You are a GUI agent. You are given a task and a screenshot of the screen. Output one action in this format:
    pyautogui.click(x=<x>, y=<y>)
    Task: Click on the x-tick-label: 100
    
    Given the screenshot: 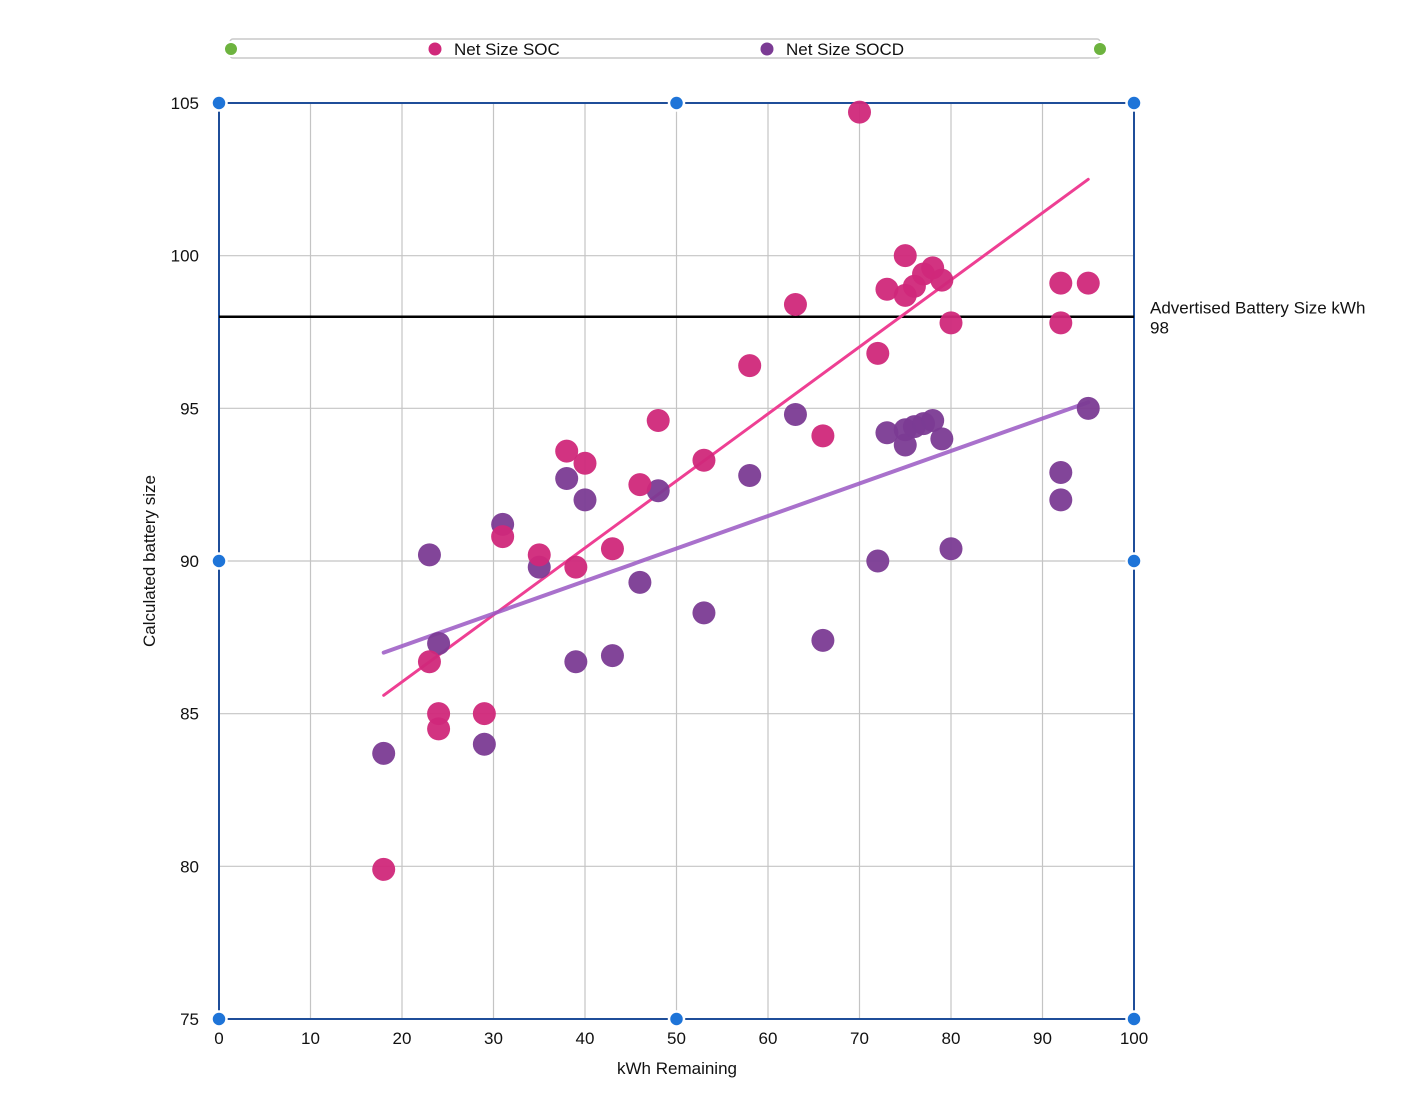 What is the action you would take?
    pyautogui.click(x=1134, y=1038)
    